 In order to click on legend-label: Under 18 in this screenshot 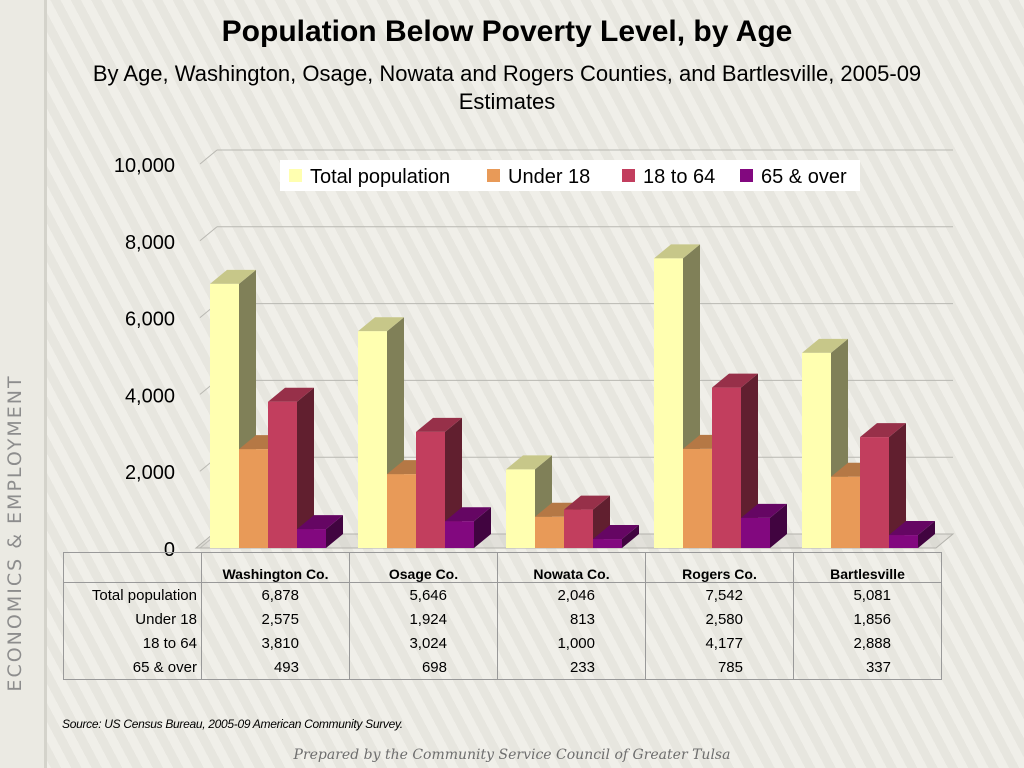, I will do `click(549, 177)`.